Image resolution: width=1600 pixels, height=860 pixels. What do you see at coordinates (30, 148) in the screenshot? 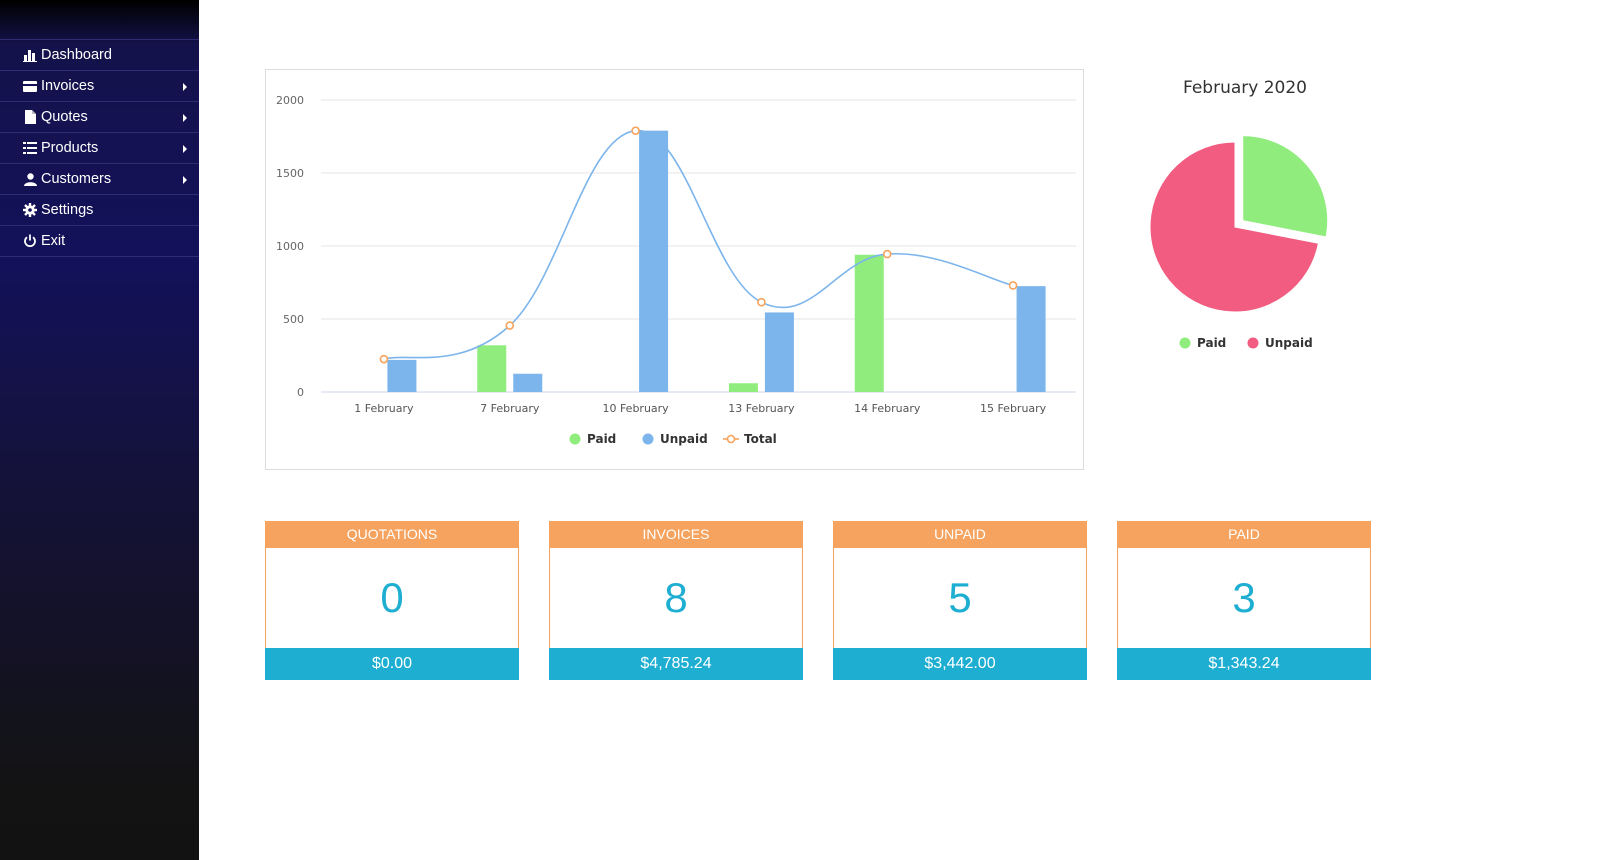
I see `list-icon` at bounding box center [30, 148].